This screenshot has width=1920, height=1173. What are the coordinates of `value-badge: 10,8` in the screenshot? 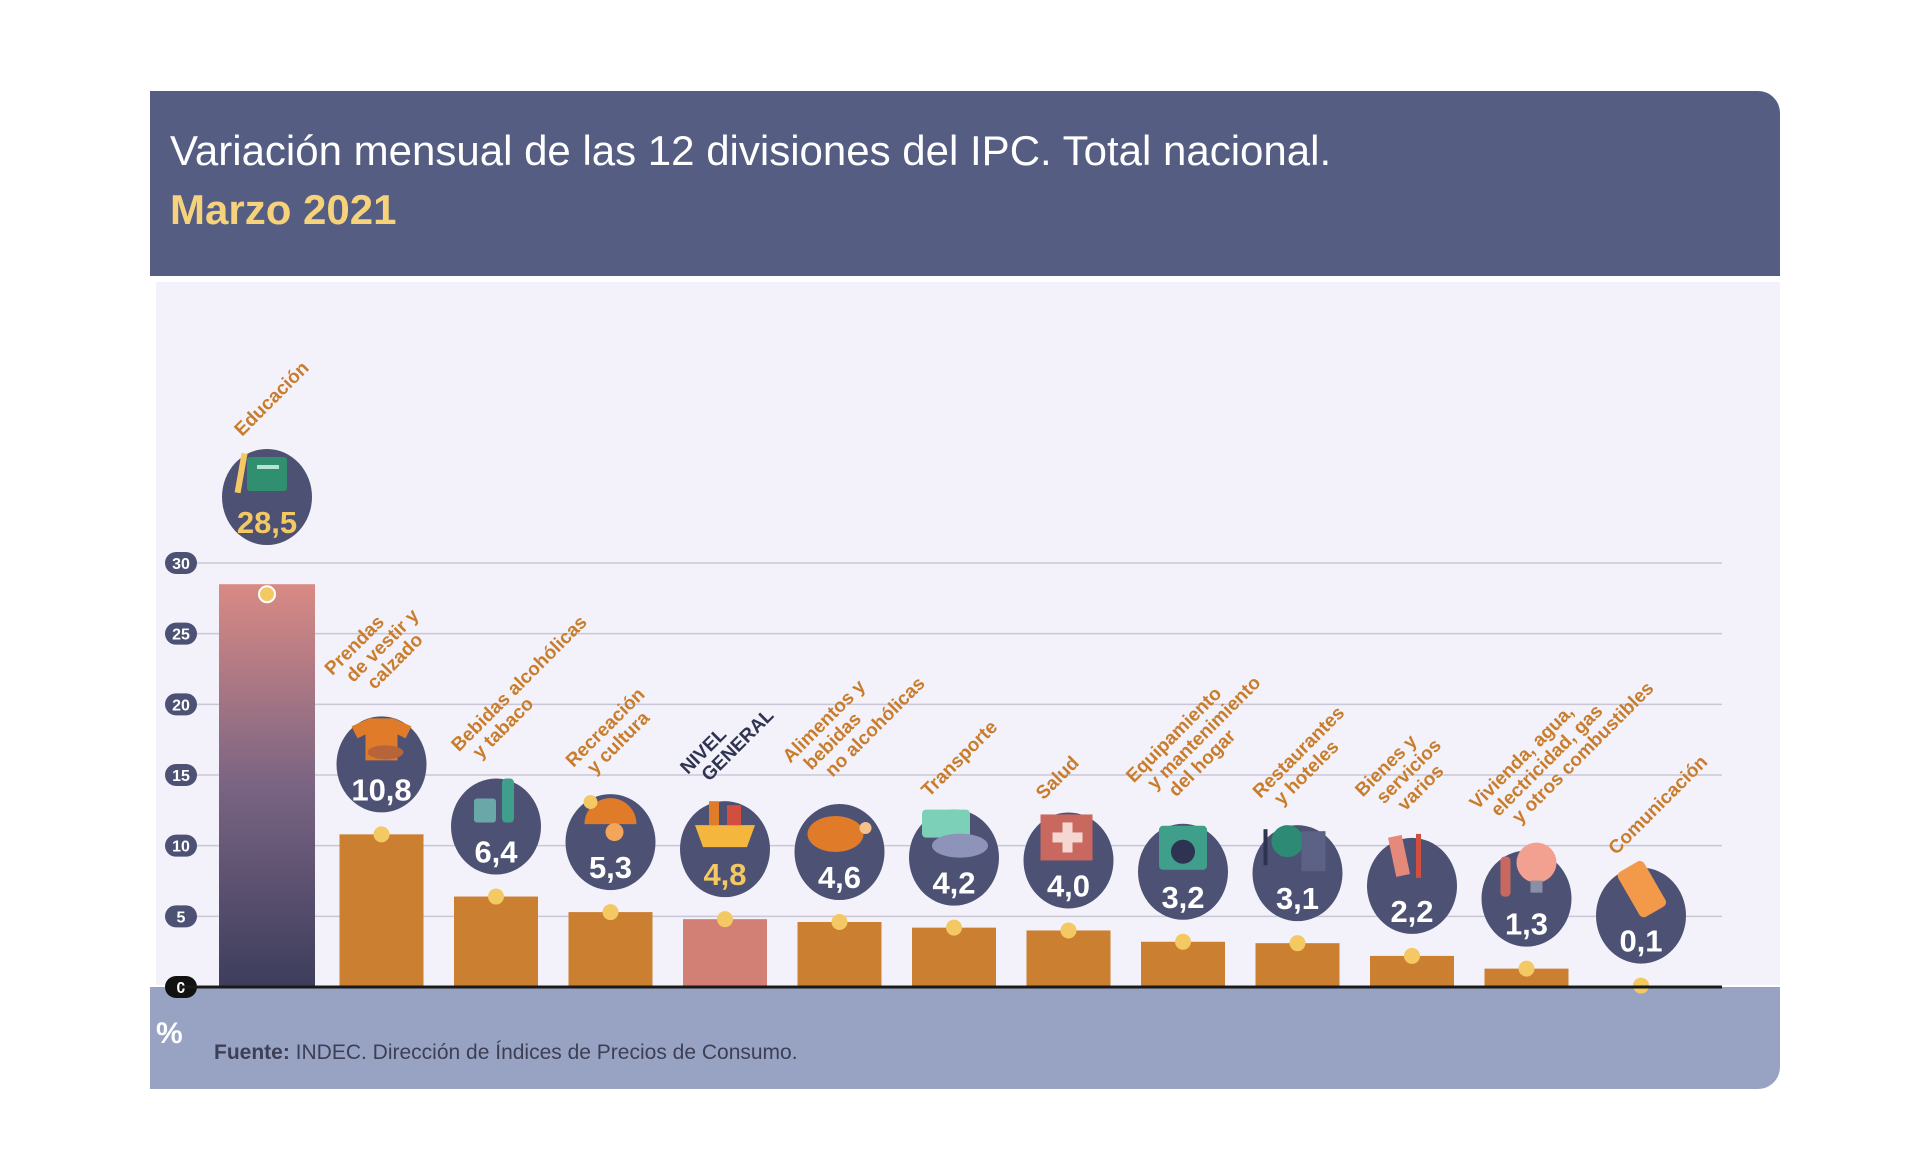 It's located at (381, 764).